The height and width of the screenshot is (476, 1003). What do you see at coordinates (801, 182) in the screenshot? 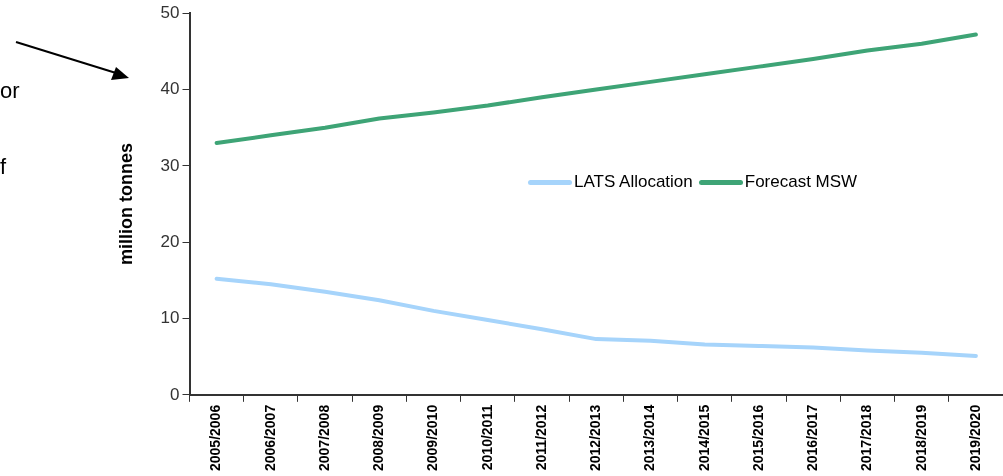
I see `legend-label: Forecast MSW` at bounding box center [801, 182].